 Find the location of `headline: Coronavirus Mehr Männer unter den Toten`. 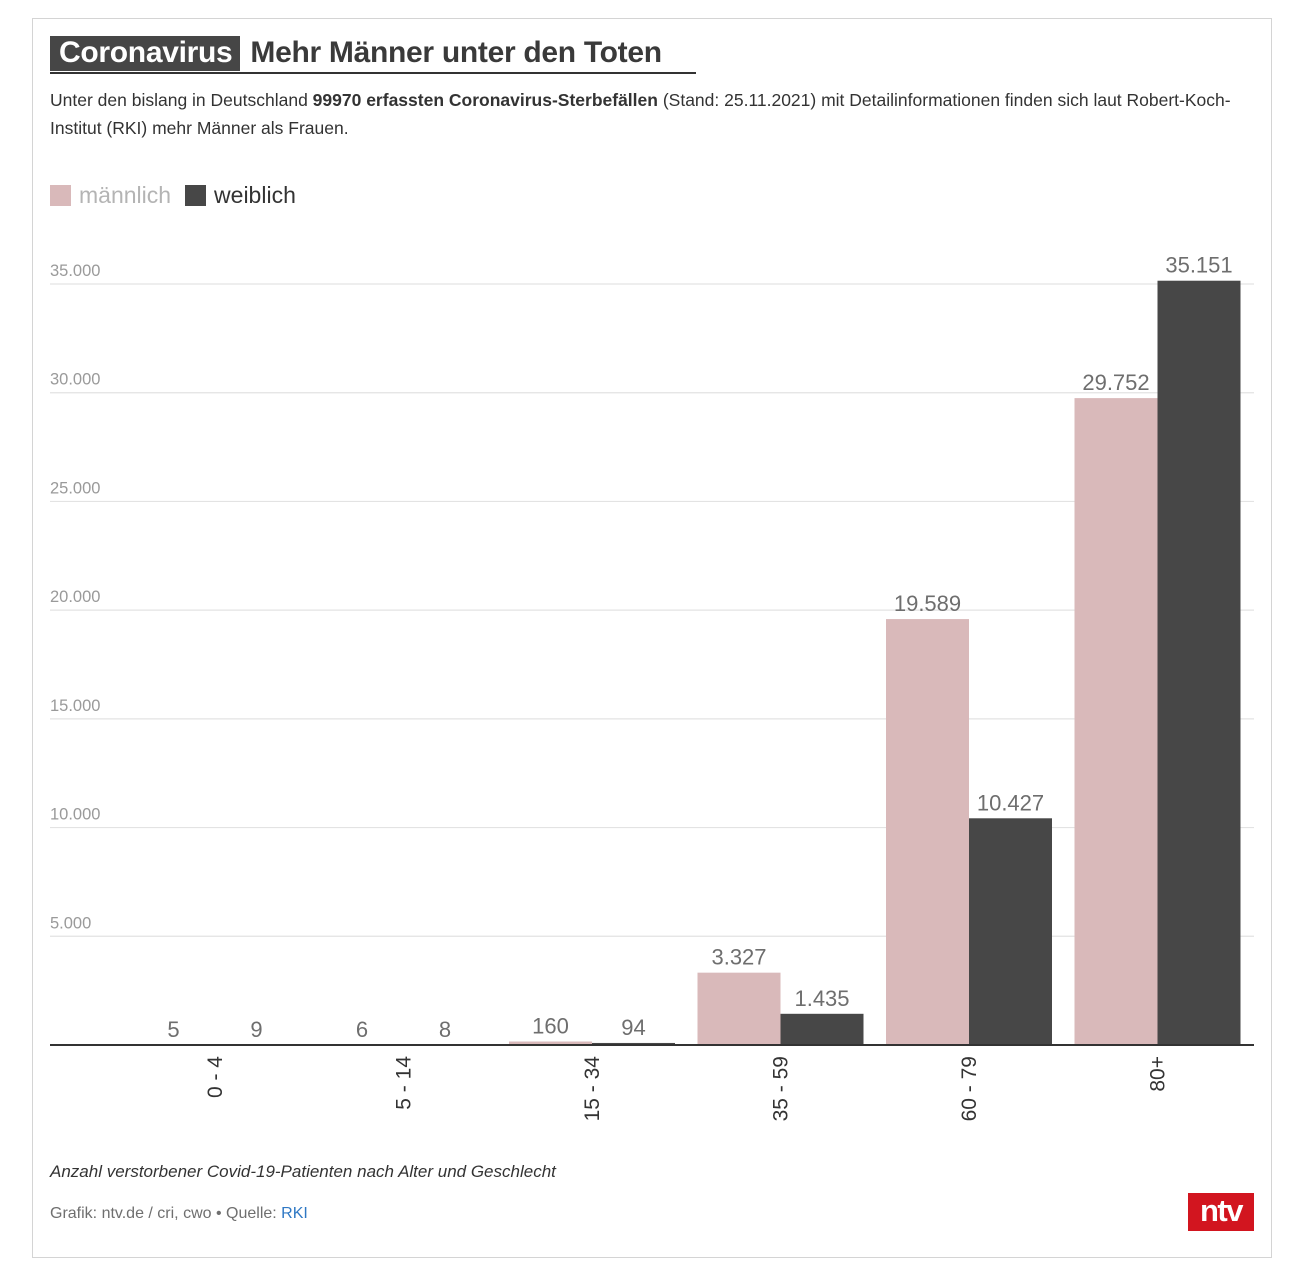

headline: Coronavirus Mehr Männer unter den Toten is located at coordinates (373, 55).